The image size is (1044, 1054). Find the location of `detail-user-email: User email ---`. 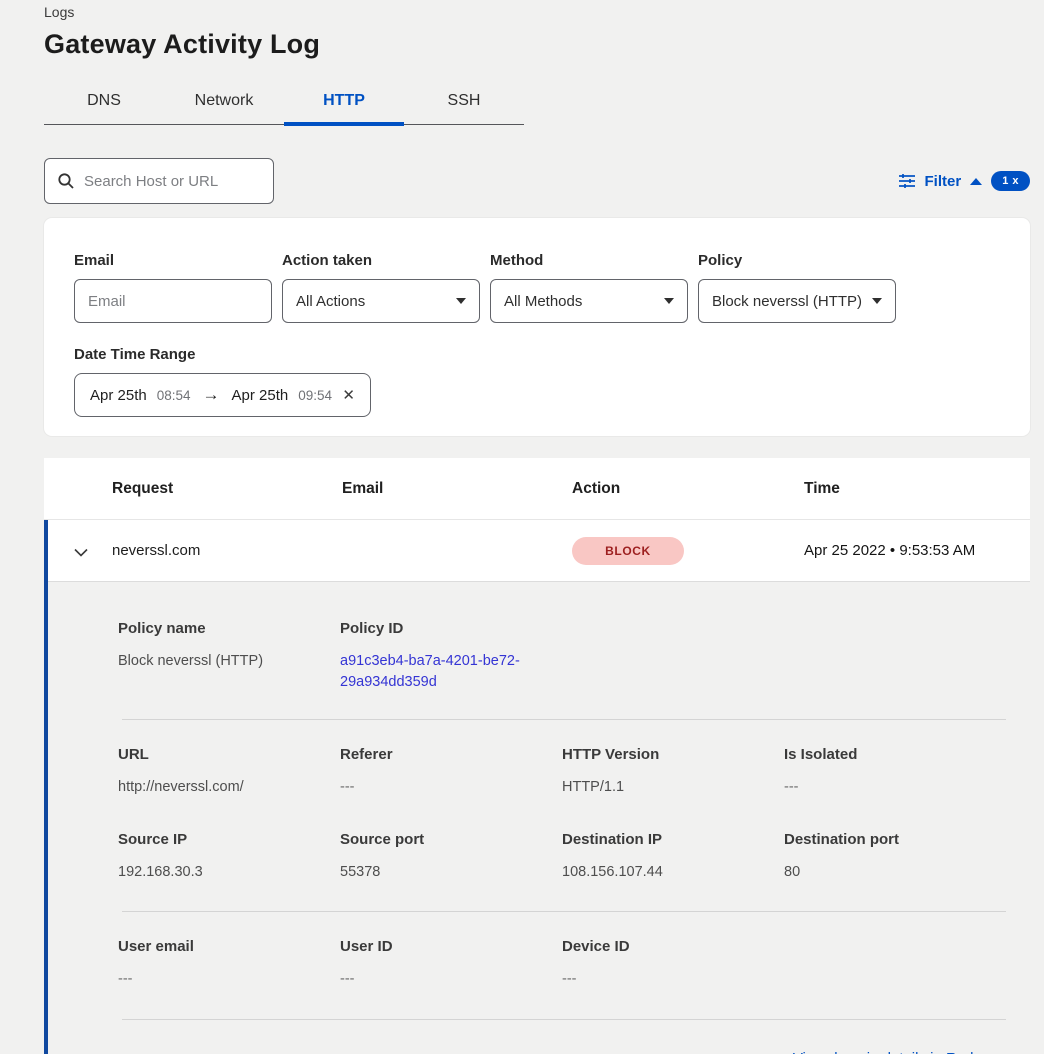

detail-user-email: User email --- is located at coordinates (229, 964).